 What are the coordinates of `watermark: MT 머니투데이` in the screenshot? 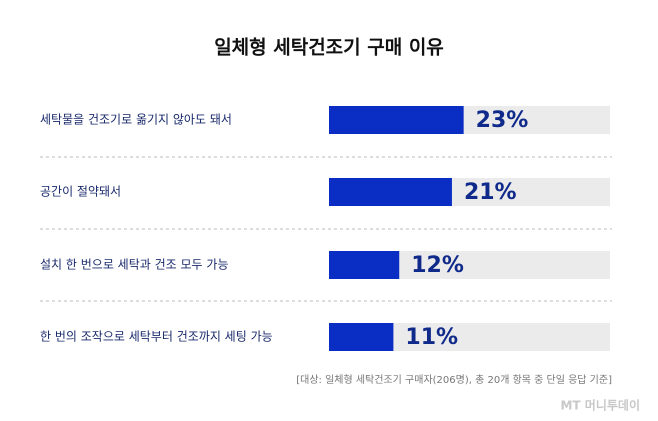 It's located at (600, 405).